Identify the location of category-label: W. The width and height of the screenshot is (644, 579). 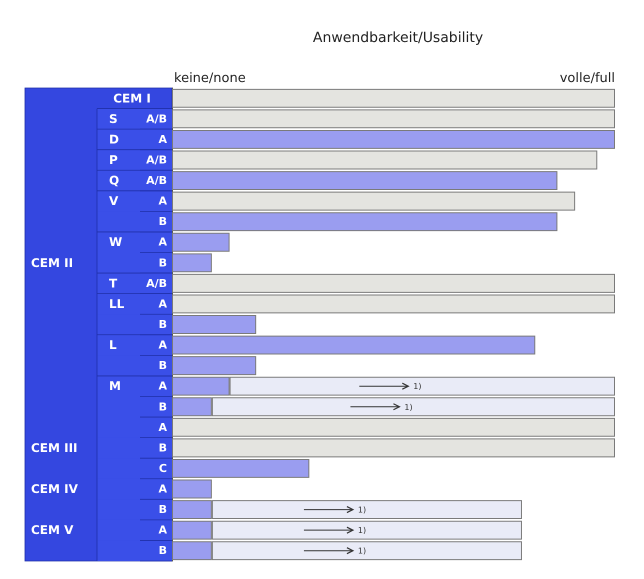
(115, 242).